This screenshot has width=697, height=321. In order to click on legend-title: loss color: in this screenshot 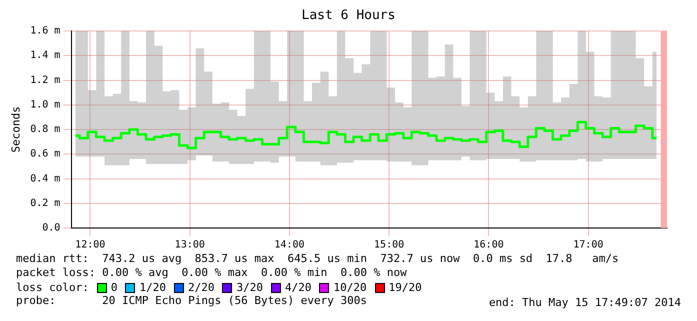, I will do `click(52, 287)`.